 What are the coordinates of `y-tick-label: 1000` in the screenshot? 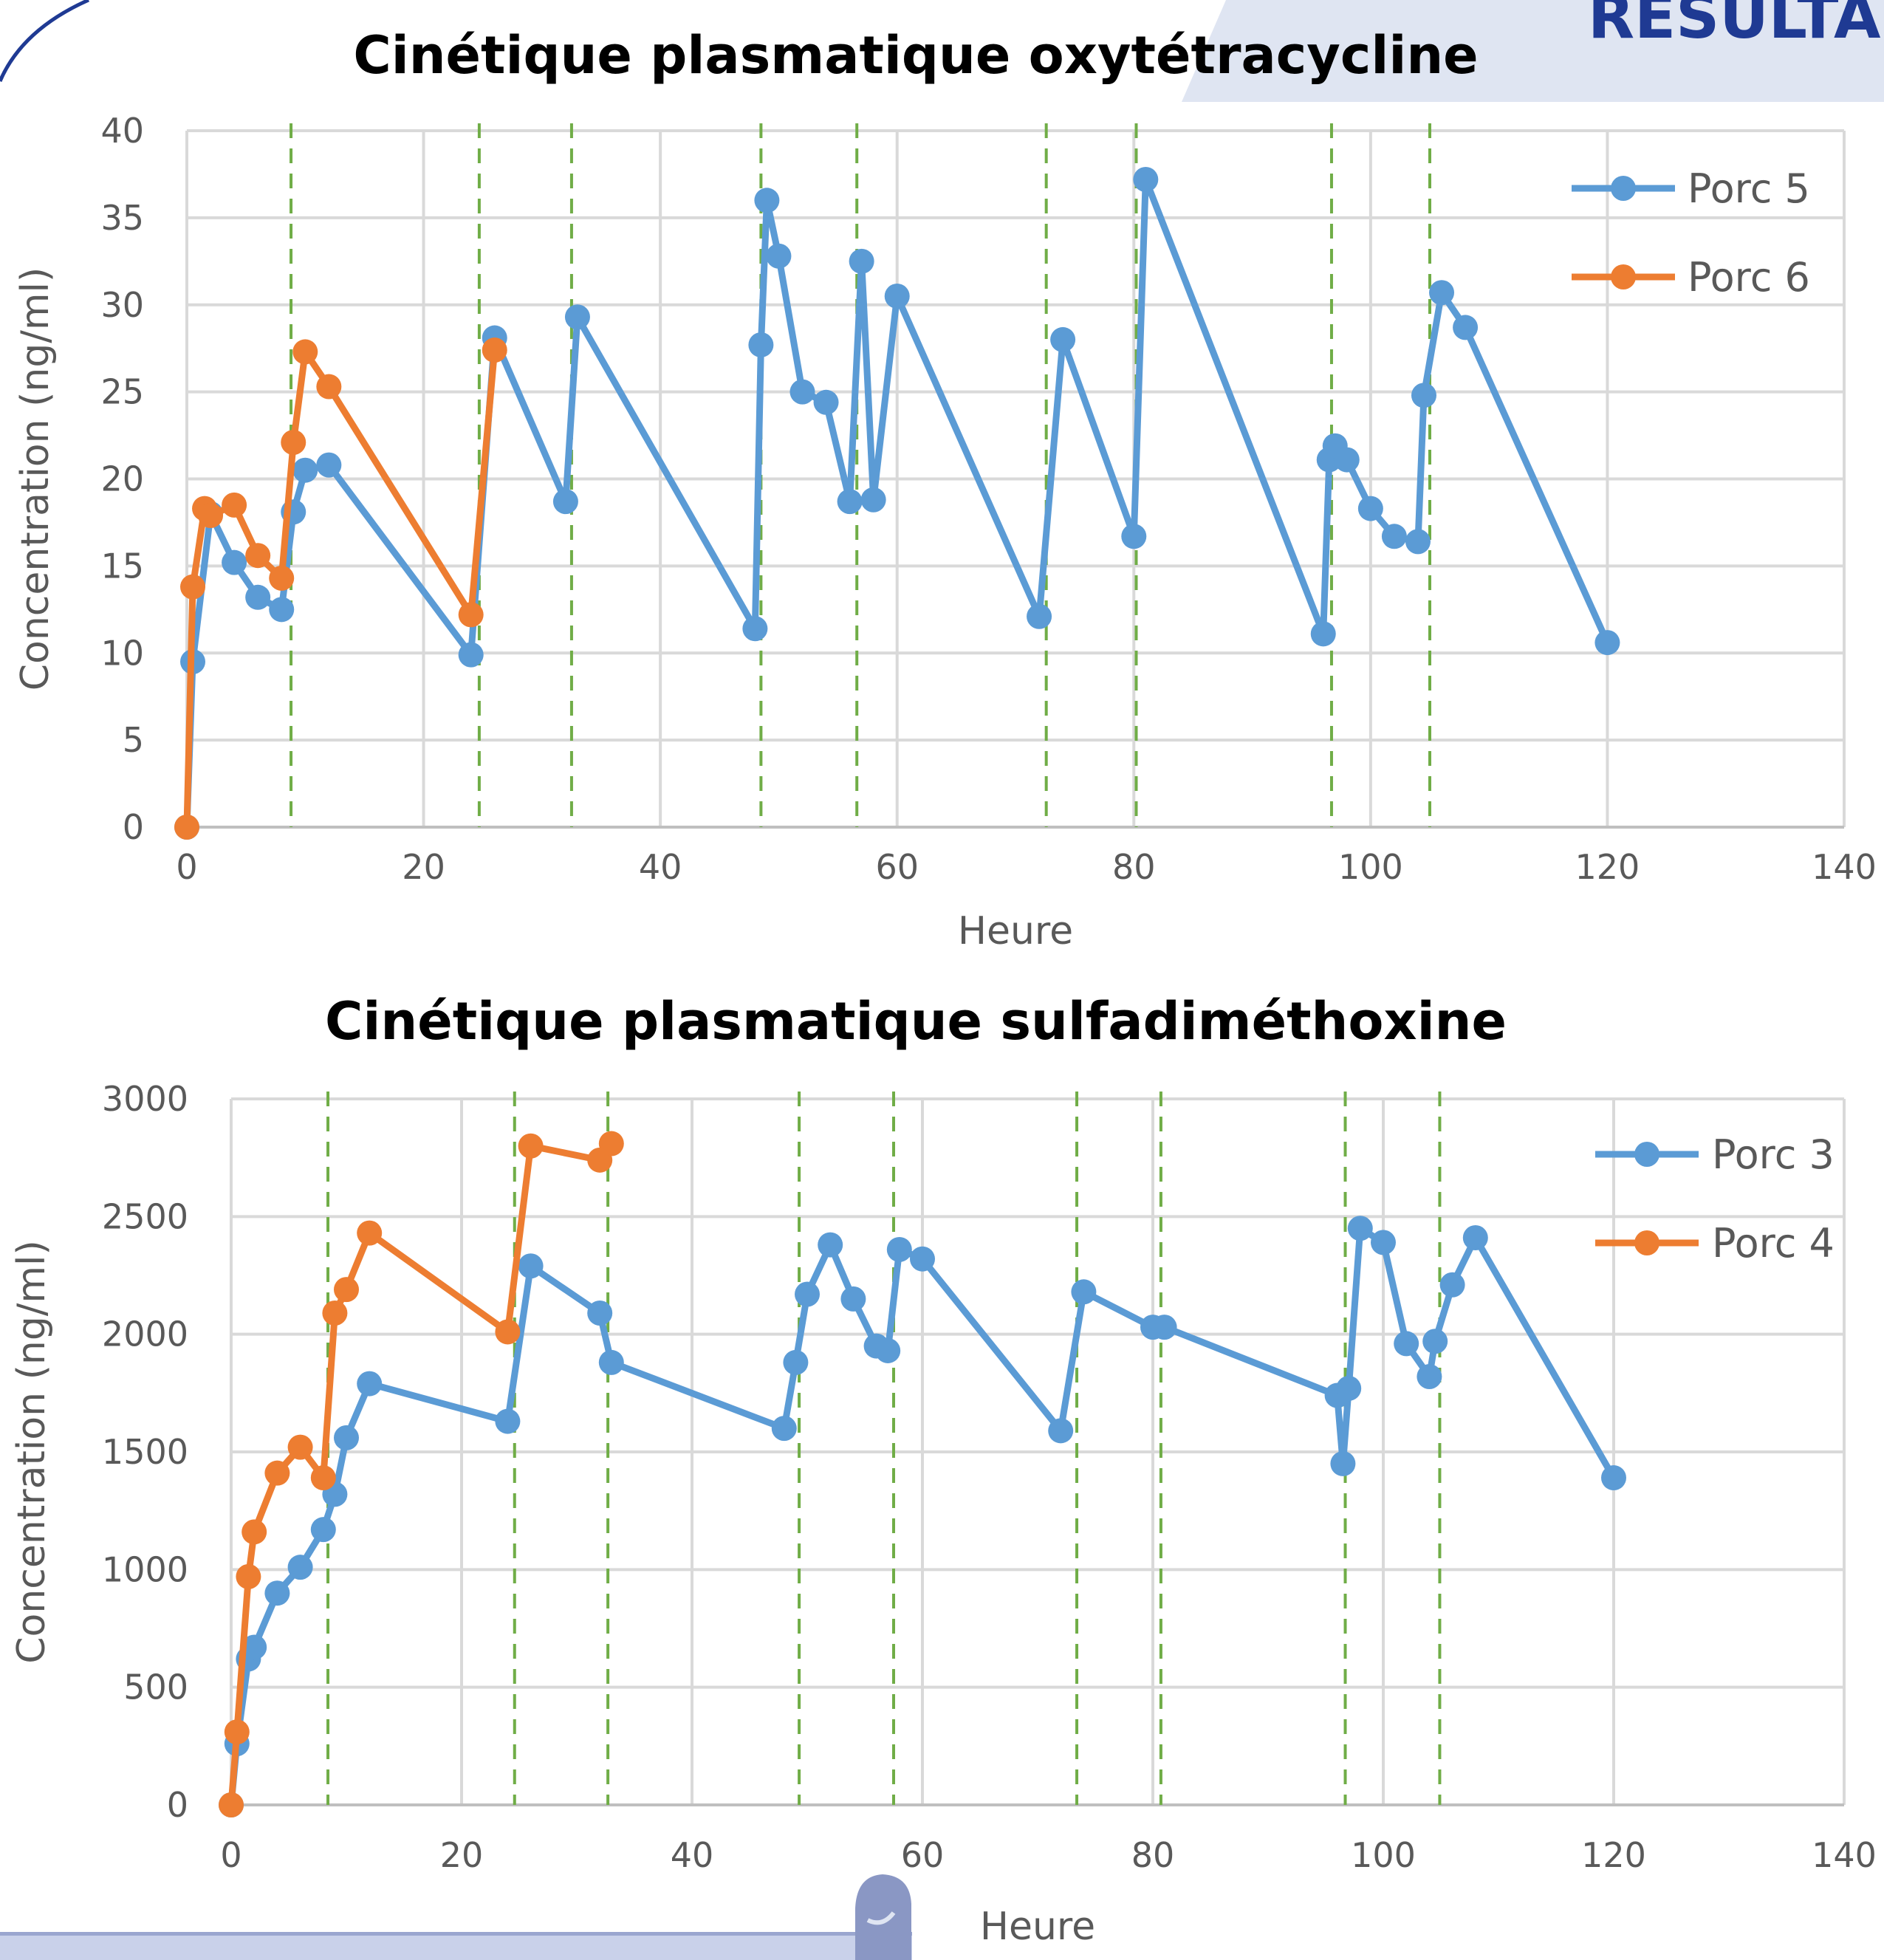 It's located at (145, 1569).